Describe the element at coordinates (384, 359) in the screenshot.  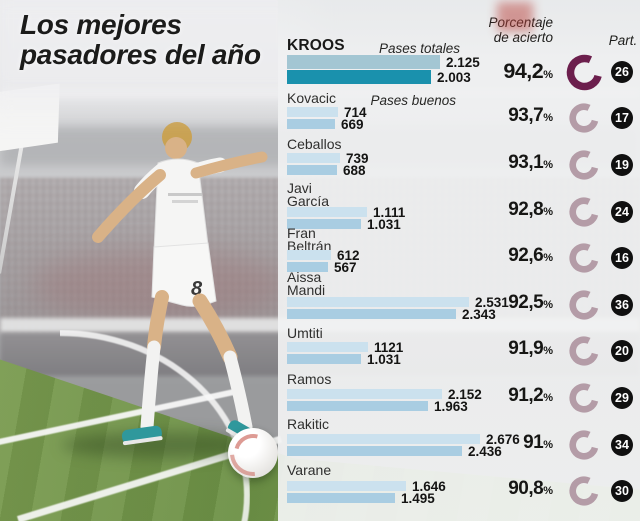
I see `good-passes-value: 1.031` at that location.